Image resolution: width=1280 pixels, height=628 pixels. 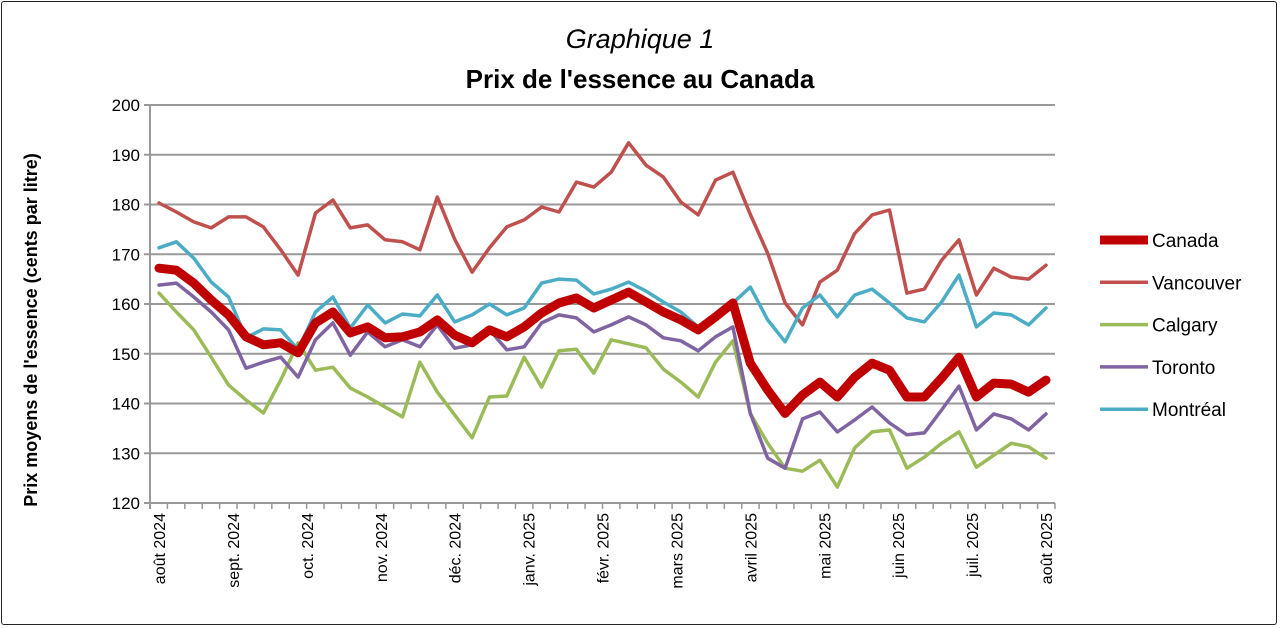 I want to click on x-tick-label: août 2025, so click(x=1047, y=548).